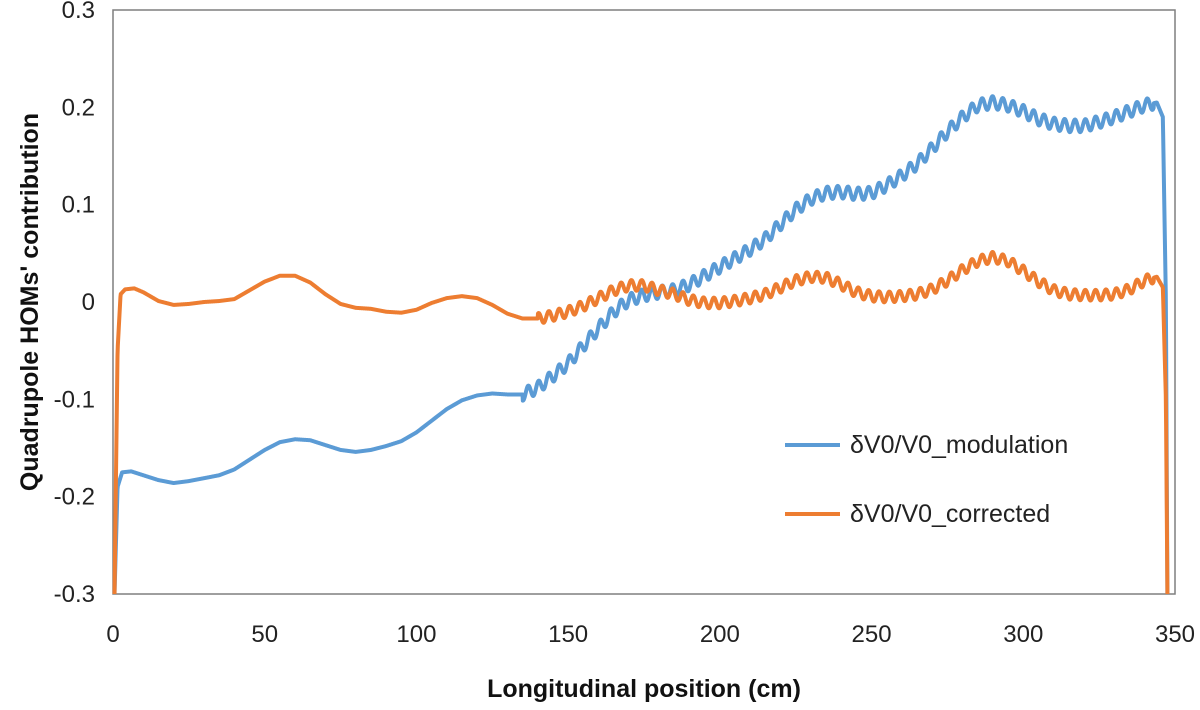 This screenshot has height=710, width=1200. I want to click on x-axis-title: Longitudinal position (cm), so click(644, 689).